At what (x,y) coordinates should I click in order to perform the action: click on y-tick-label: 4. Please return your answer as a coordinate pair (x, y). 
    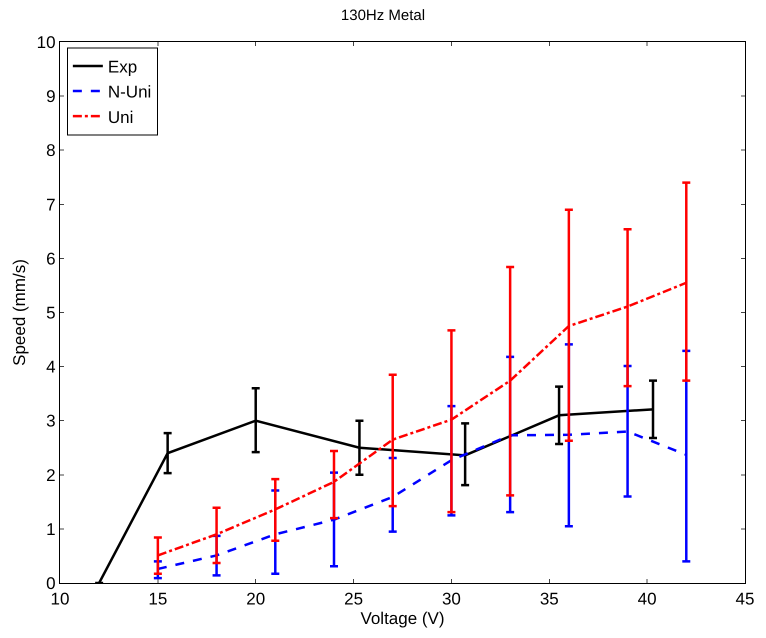
    Looking at the image, I should click on (51, 367).